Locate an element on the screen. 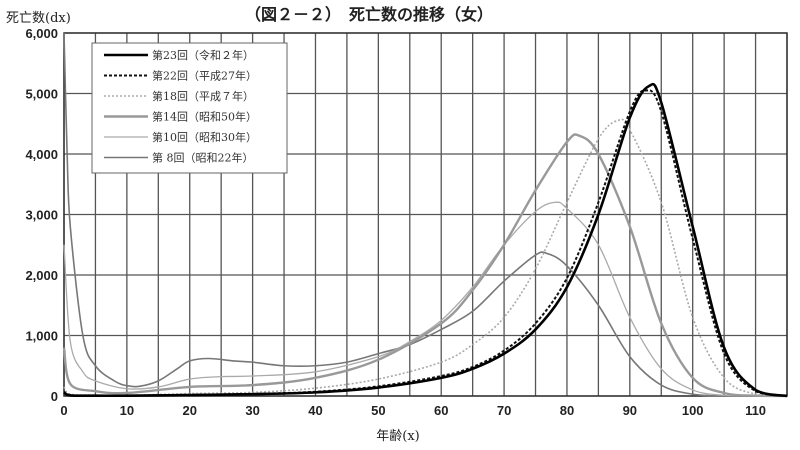 This screenshot has height=450, width=800. x-tick-label: 70 is located at coordinates (504, 410).